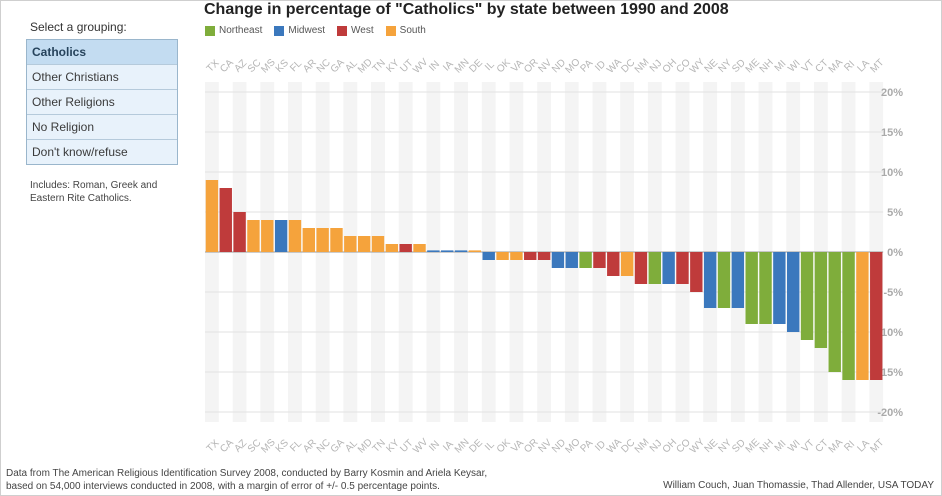 This screenshot has height=496, width=942. I want to click on y-tick-label: 20%, so click(892, 93).